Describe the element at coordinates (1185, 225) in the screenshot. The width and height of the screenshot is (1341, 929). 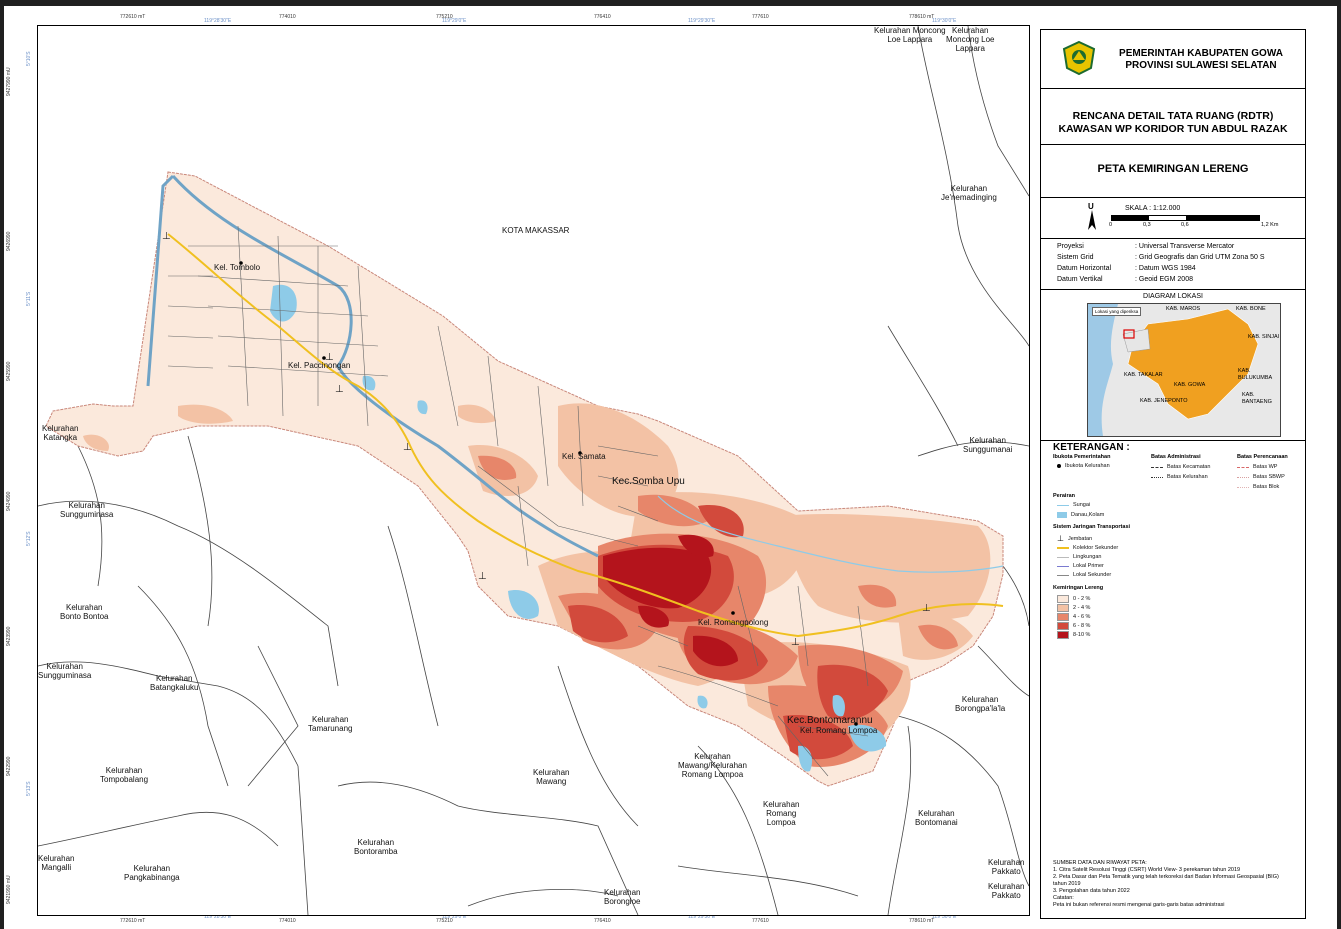
I see `scale-tick: 0,6` at that location.